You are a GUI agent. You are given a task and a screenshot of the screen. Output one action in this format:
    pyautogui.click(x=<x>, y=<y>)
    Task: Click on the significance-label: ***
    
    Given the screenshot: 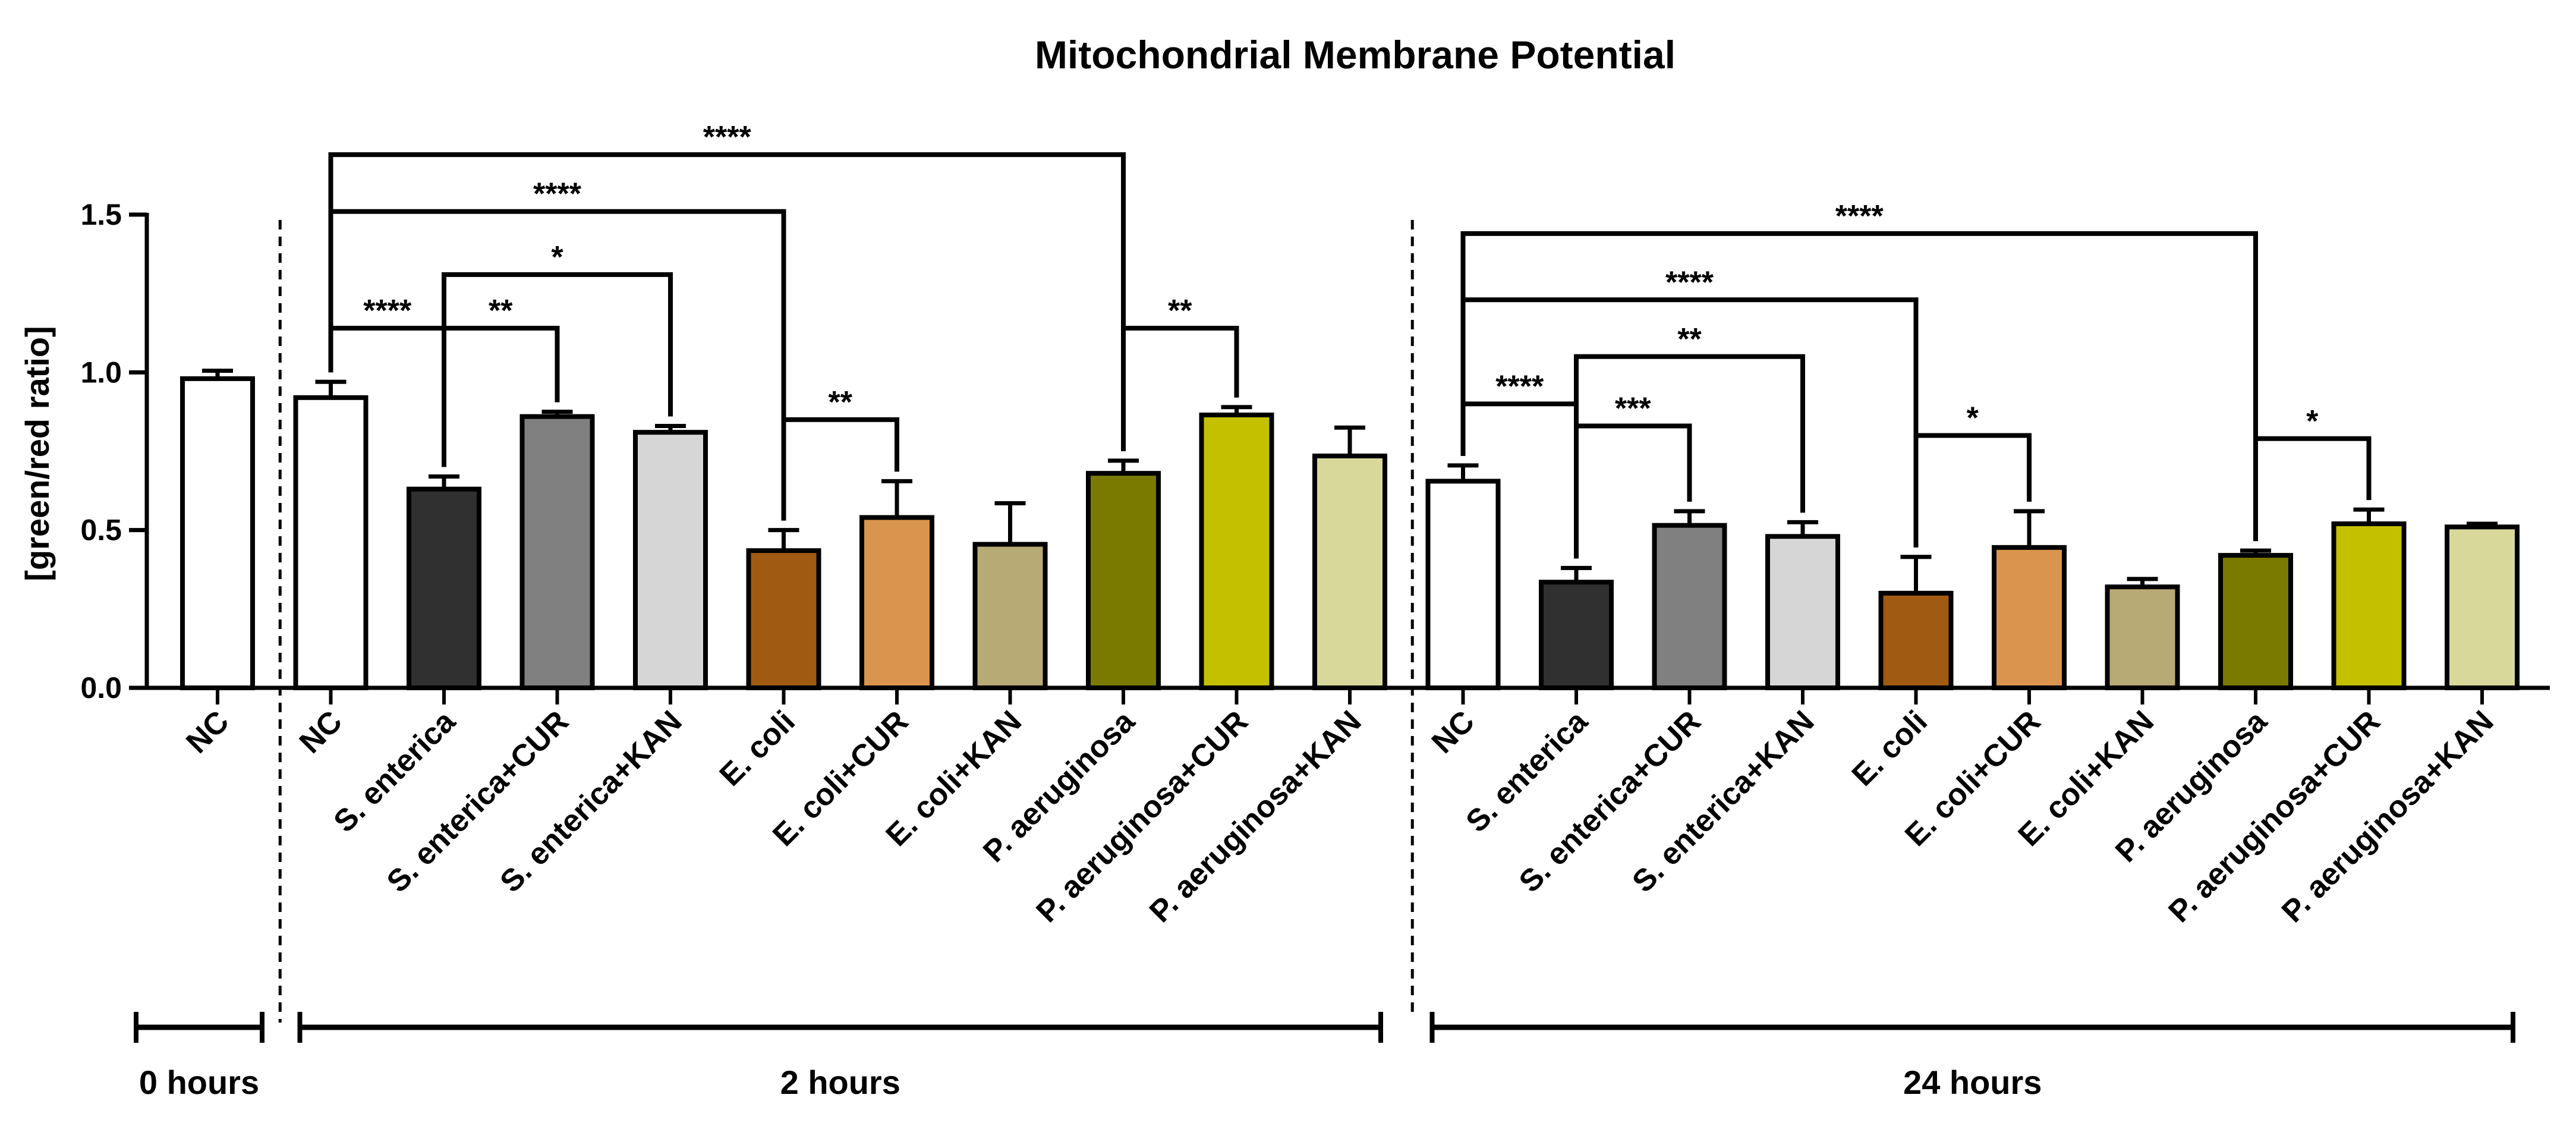 What is the action you would take?
    pyautogui.click(x=1633, y=409)
    